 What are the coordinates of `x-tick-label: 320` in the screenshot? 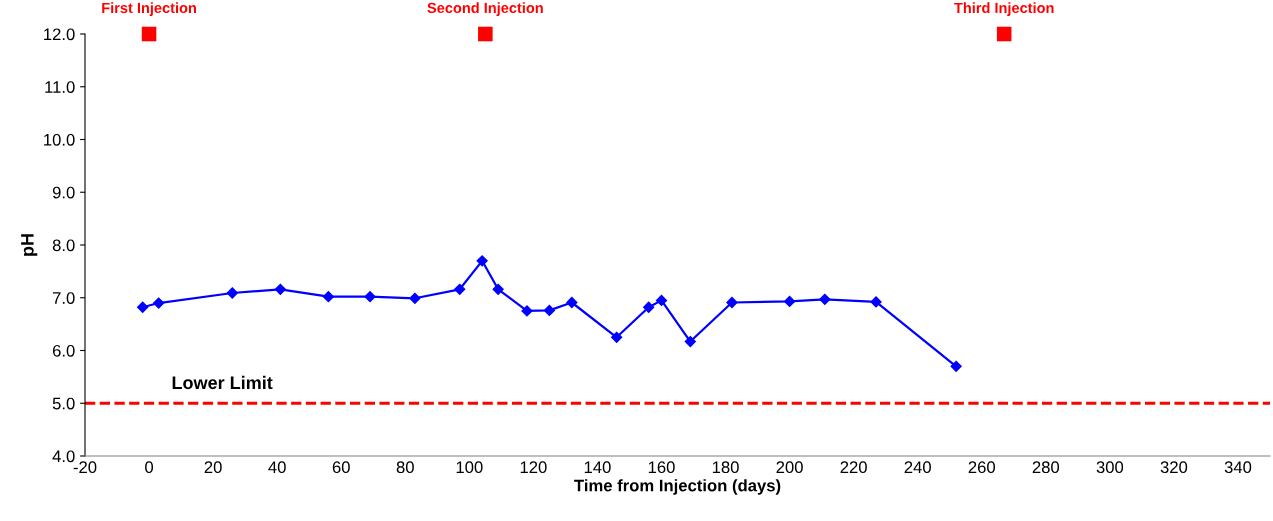 It's located at (1174, 467).